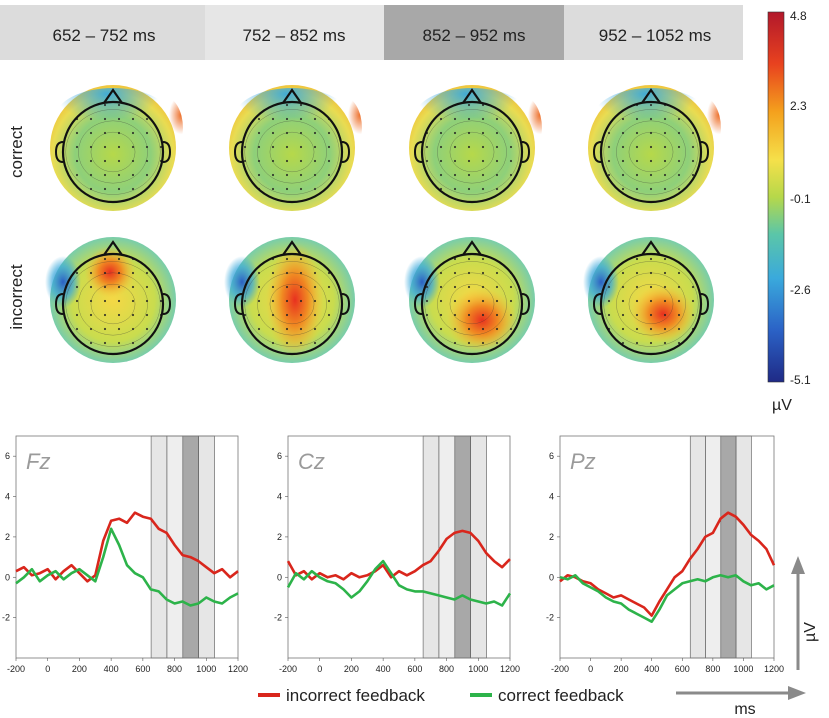 Image resolution: width=829 pixels, height=718 pixels. I want to click on x-tick-label: 800, so click(174, 669).